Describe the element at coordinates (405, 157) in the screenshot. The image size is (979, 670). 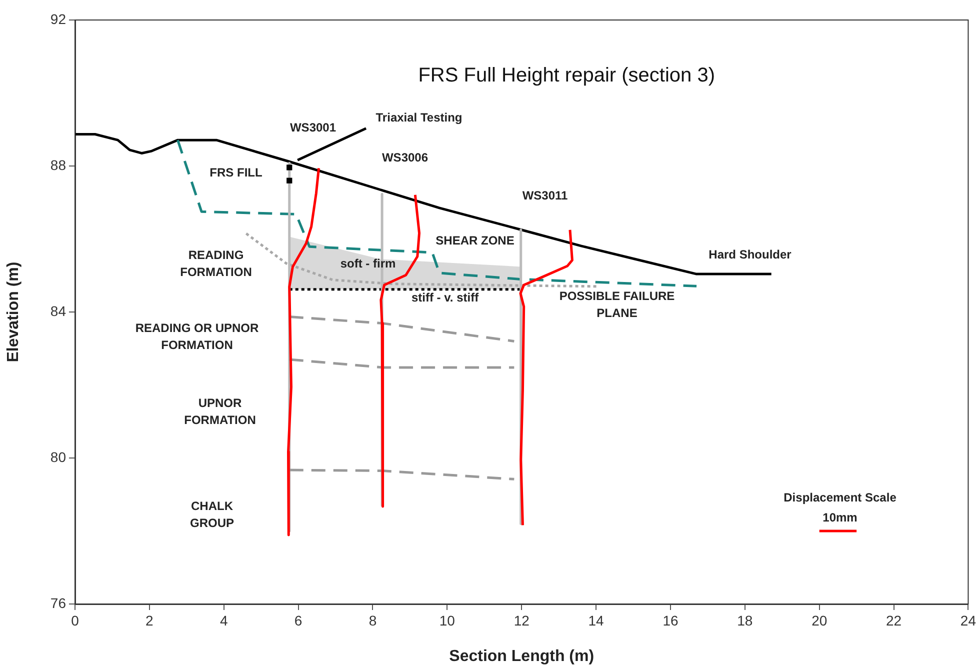
I see `annotation: WS3006` at that location.